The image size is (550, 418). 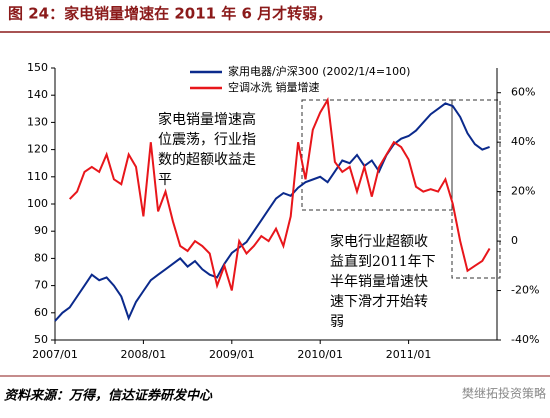 What do you see at coordinates (165, 180) in the screenshot?
I see `annotation: 平` at bounding box center [165, 180].